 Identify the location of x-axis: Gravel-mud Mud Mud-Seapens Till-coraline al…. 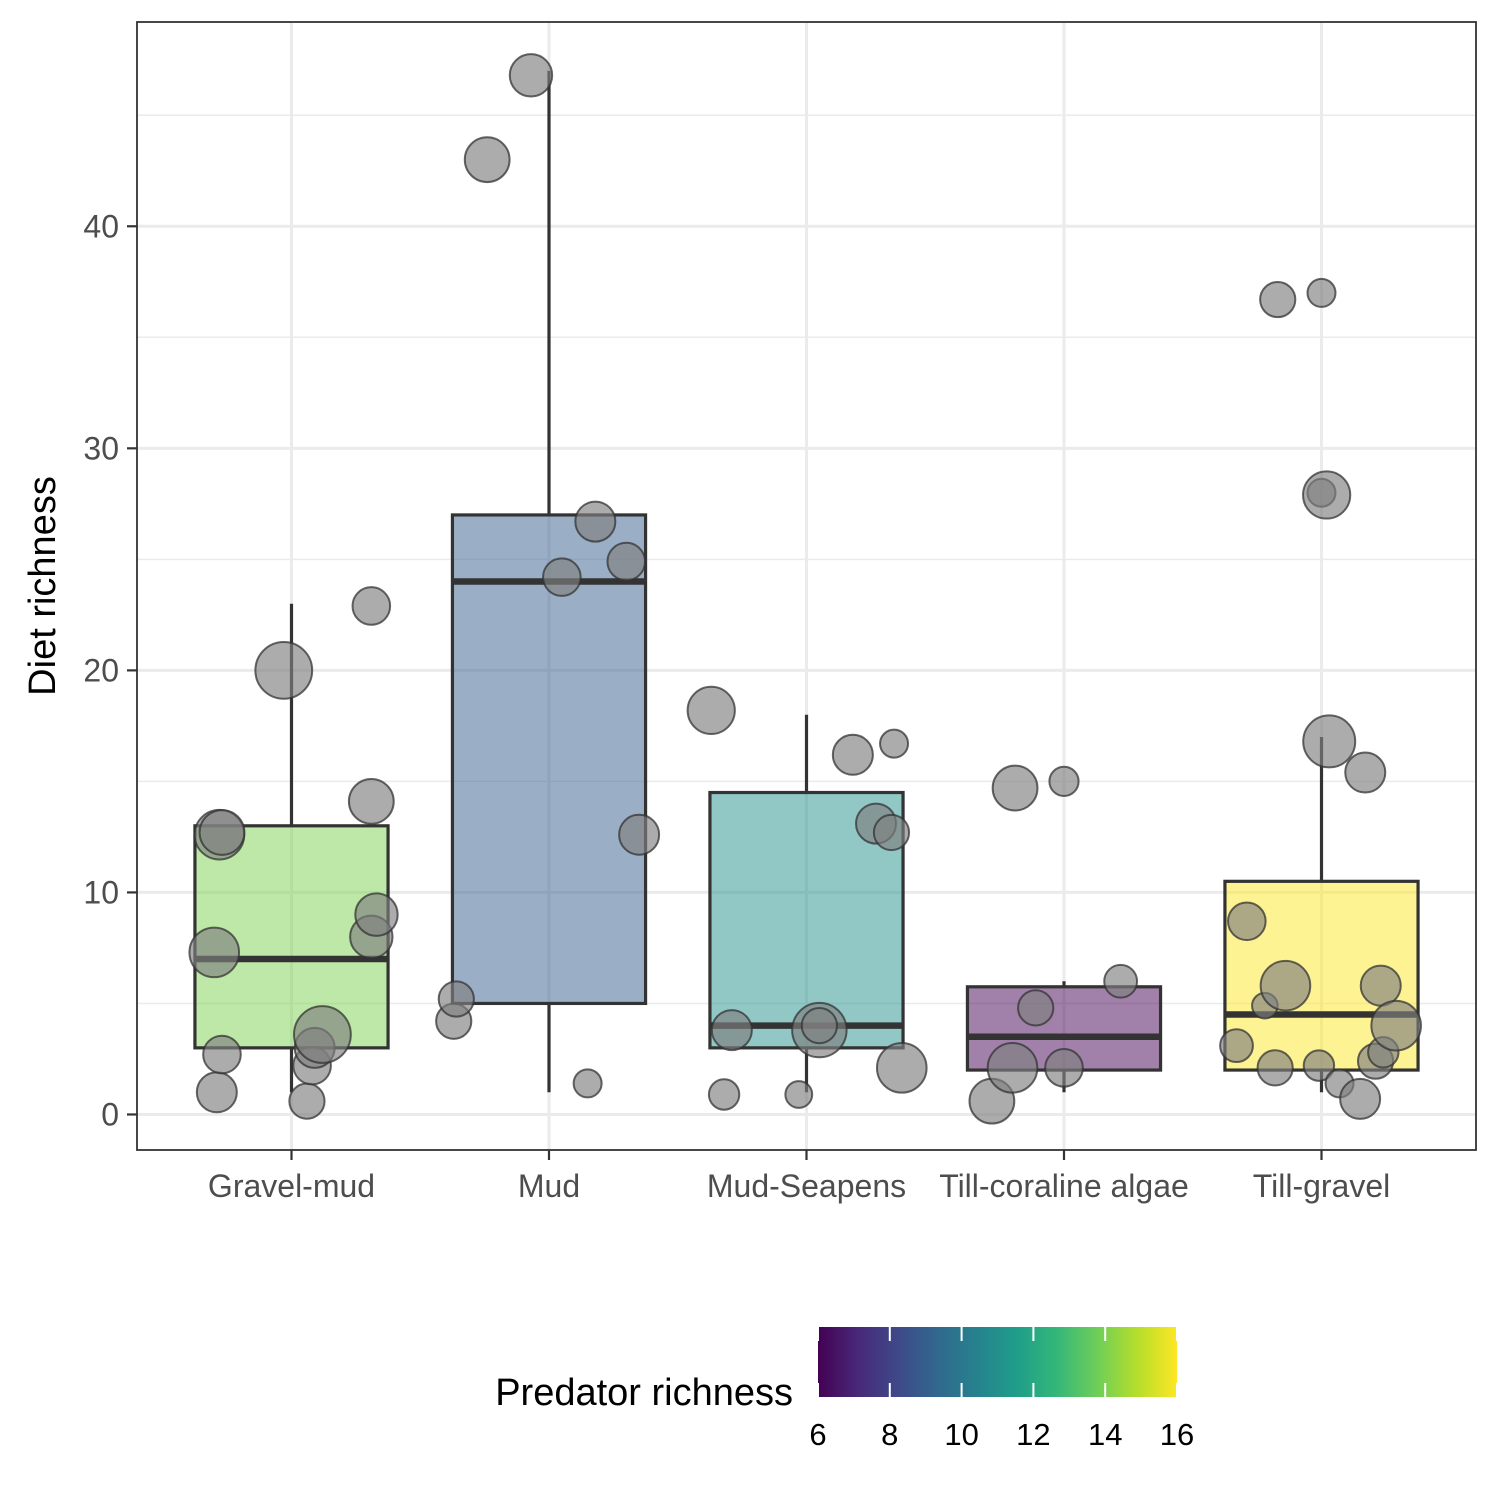
(799, 1177).